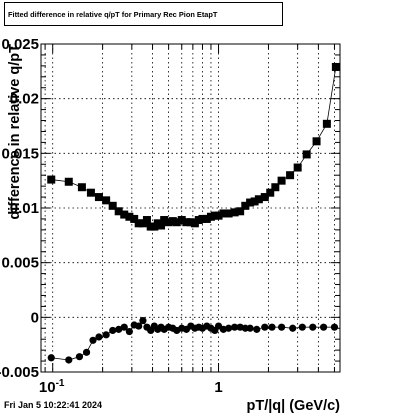  What do you see at coordinates (24, 208) in the screenshot?
I see `y-tick-label: 0.01` at bounding box center [24, 208].